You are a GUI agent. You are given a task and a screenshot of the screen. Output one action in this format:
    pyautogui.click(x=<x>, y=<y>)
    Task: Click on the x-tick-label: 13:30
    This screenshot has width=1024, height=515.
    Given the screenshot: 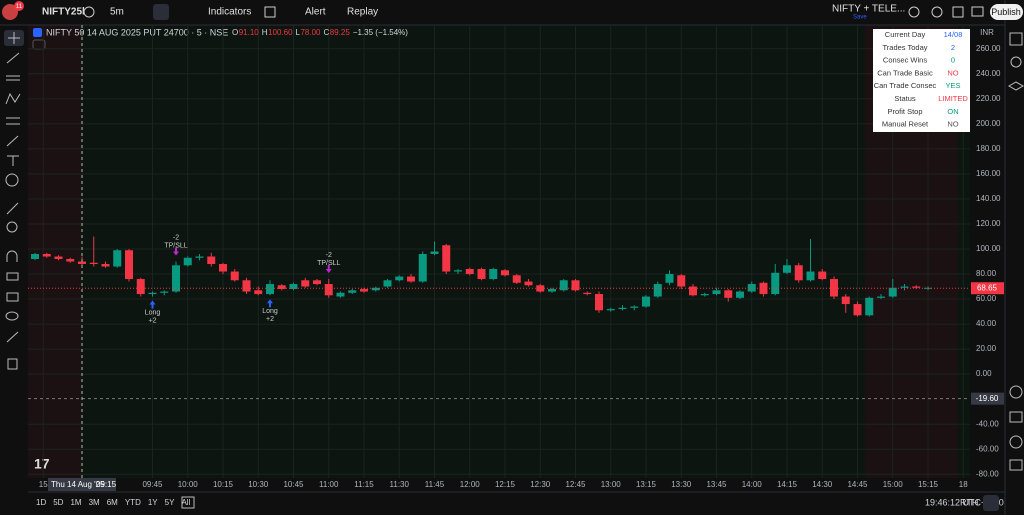 What is the action you would take?
    pyautogui.click(x=681, y=484)
    